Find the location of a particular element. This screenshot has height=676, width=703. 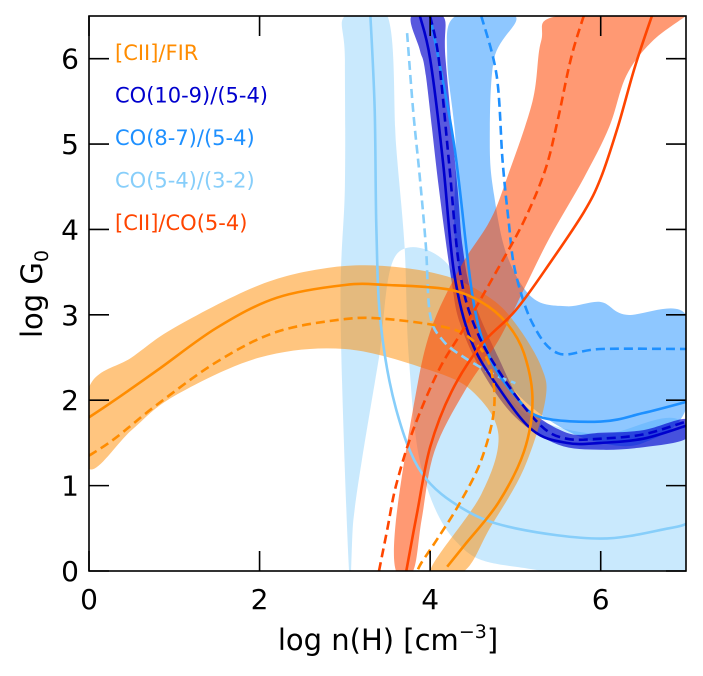

y-tick-label: 3 is located at coordinates (70, 315).